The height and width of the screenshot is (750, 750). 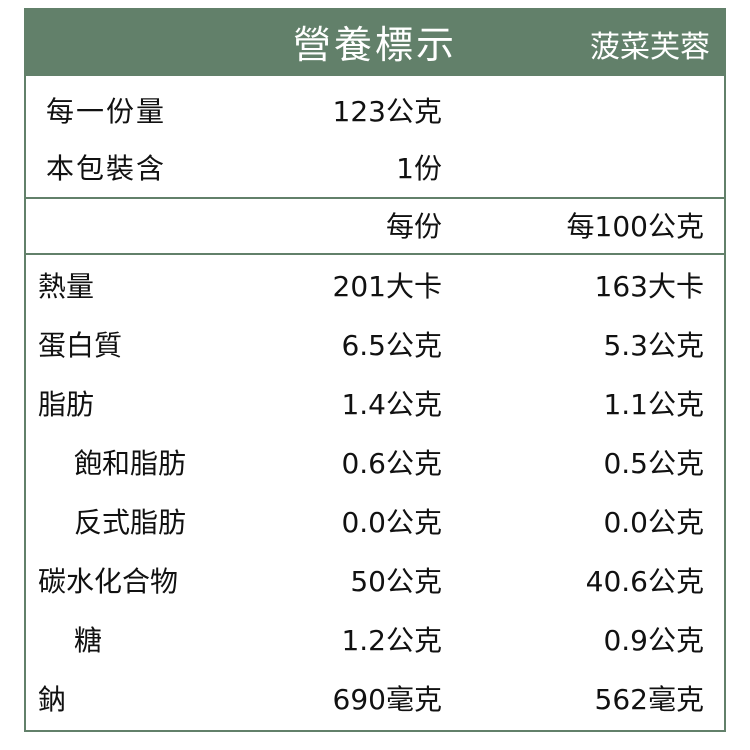 What do you see at coordinates (88, 640) in the screenshot?
I see `nutrient-label: 糖` at bounding box center [88, 640].